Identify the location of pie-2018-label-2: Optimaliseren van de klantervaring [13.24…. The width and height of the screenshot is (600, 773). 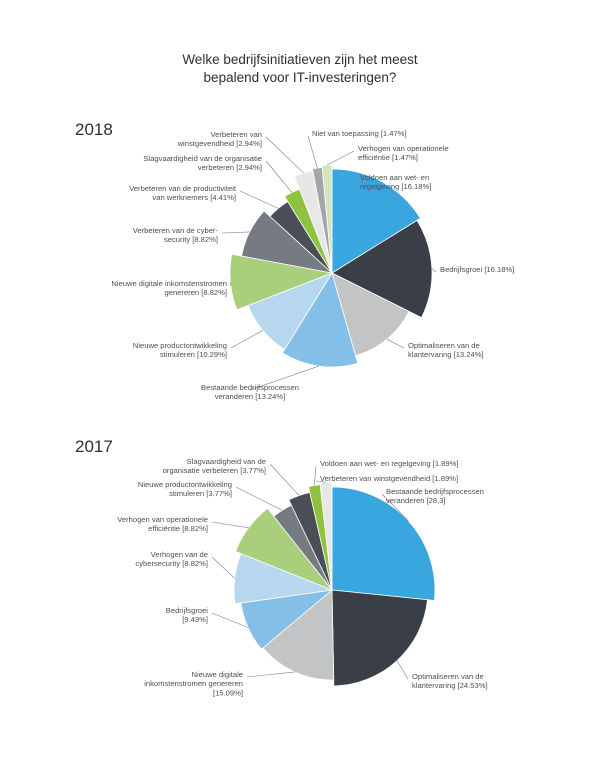
(446, 350).